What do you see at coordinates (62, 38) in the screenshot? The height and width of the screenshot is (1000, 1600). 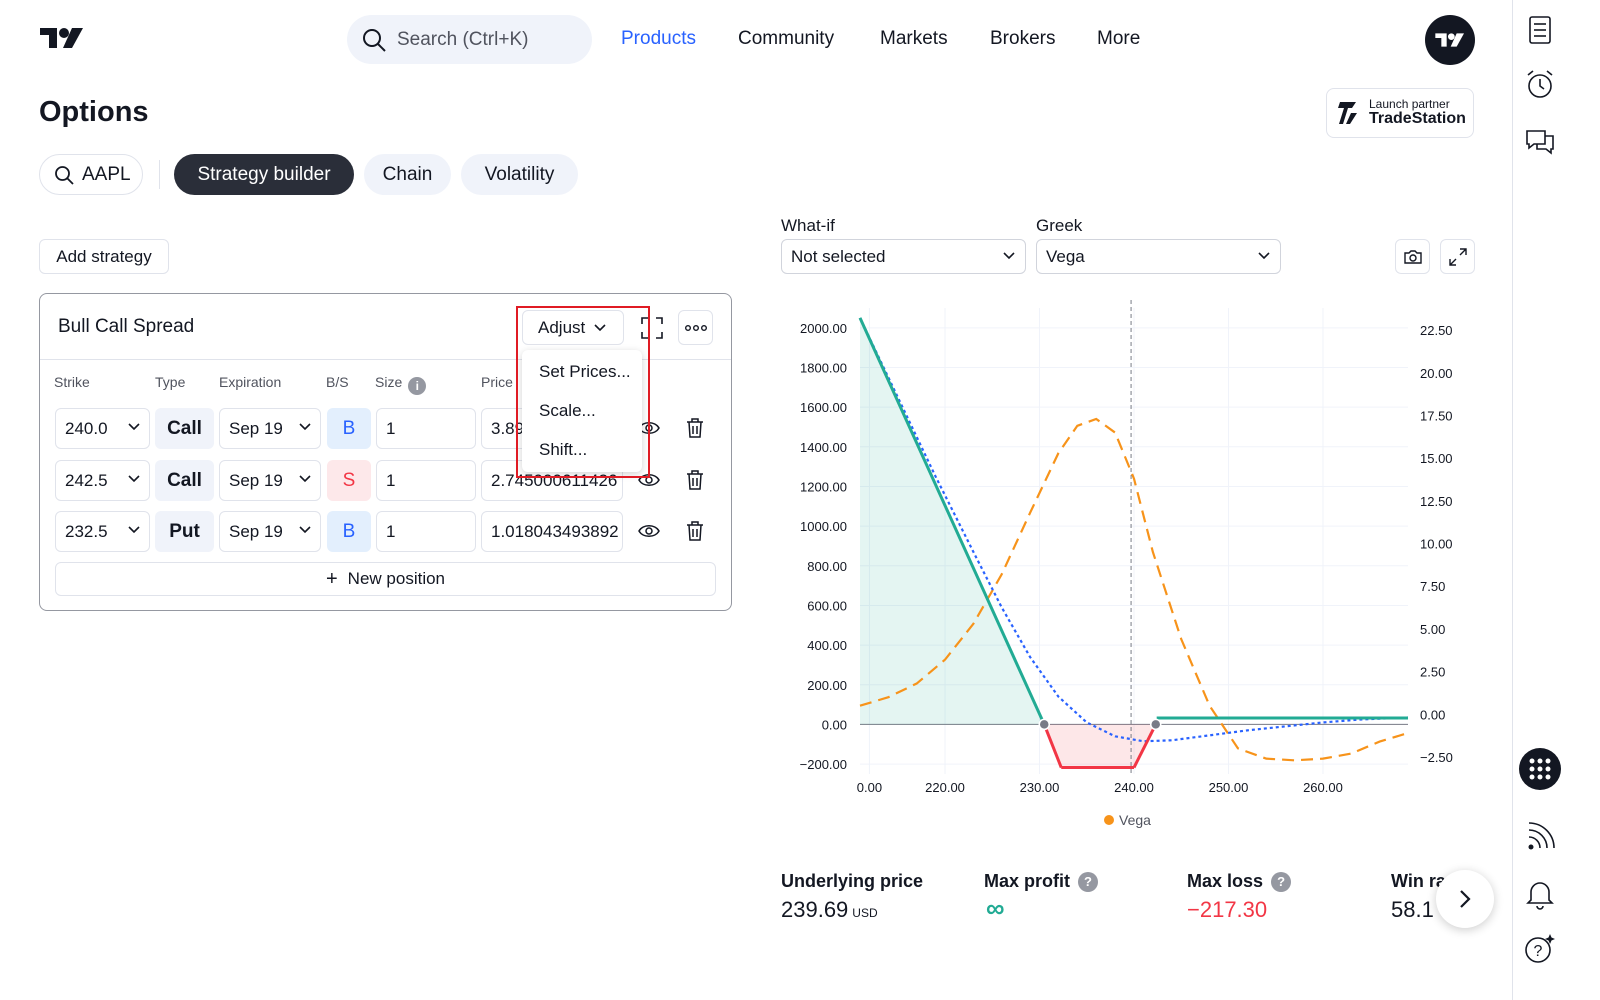 I see `tradingview-logo` at bounding box center [62, 38].